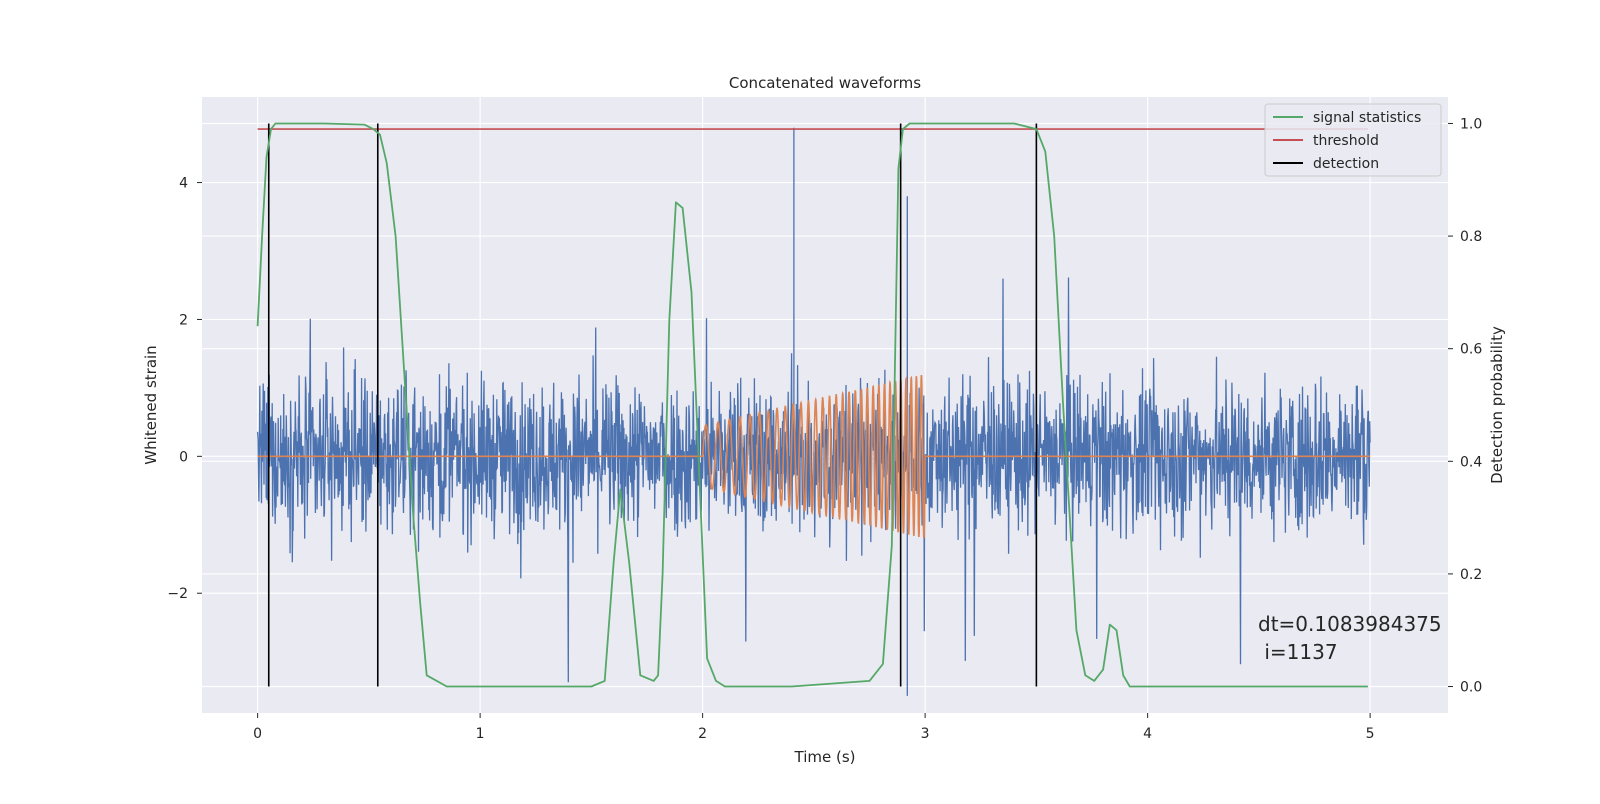 The image size is (1600, 804). I want to click on x-tick-label: 2, so click(702, 734).